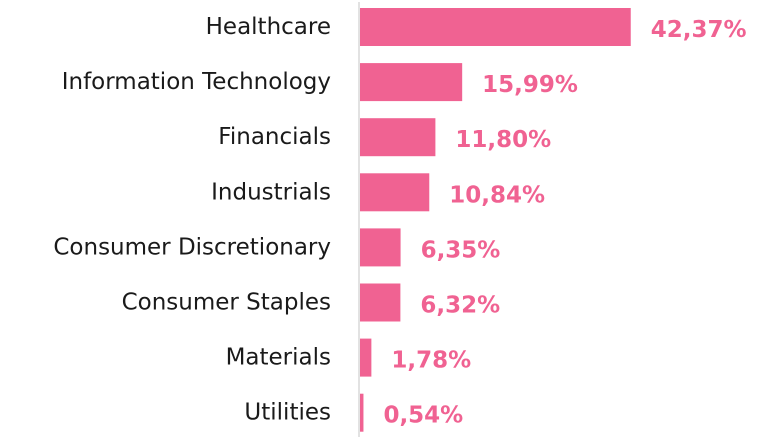 The width and height of the screenshot is (768, 439). Describe the element at coordinates (271, 192) in the screenshot. I see `category-label: Industrials` at that location.